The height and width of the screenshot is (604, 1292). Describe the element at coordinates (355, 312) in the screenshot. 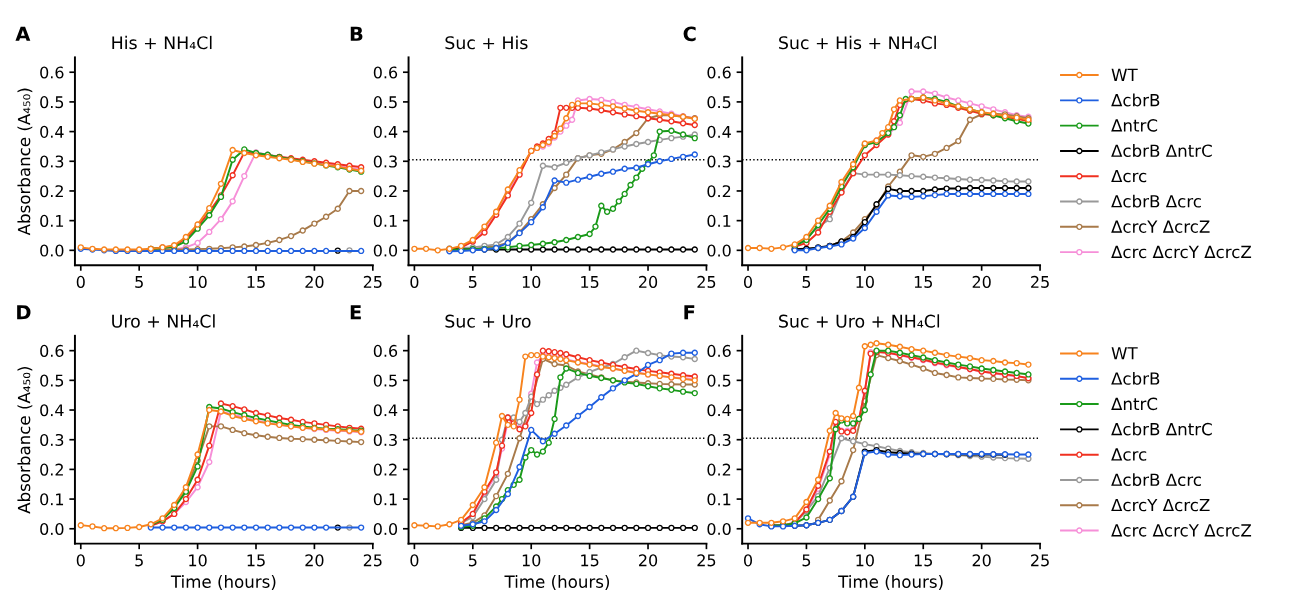

I see `text: E` at that location.